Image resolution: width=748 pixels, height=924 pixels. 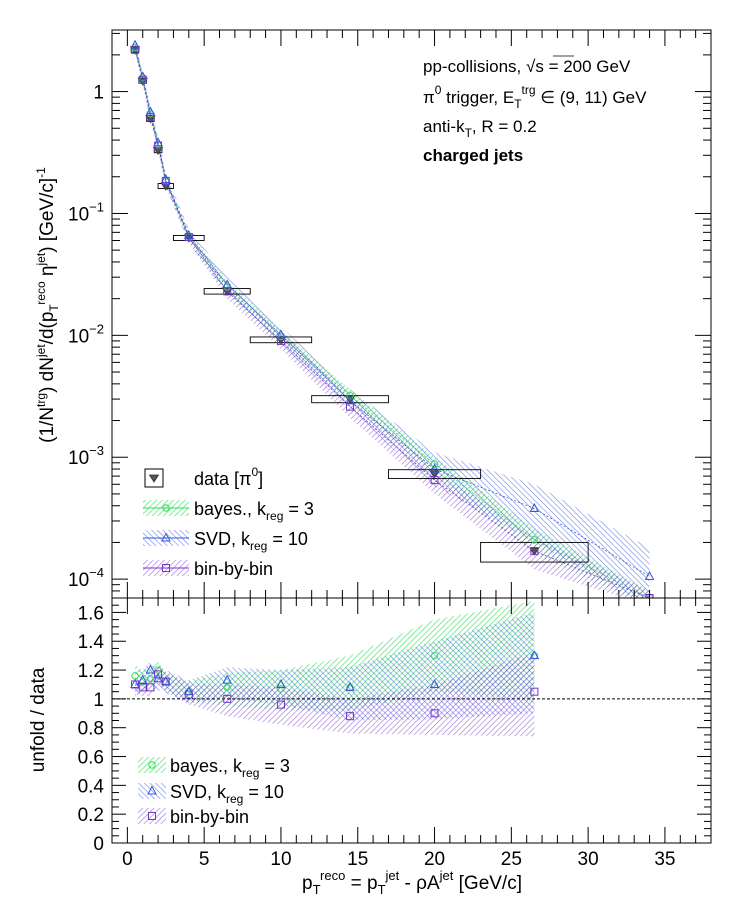 What do you see at coordinates (227, 794) in the screenshot?
I see `ratio-legend-entry-label: SVD, kreg = 10` at bounding box center [227, 794].